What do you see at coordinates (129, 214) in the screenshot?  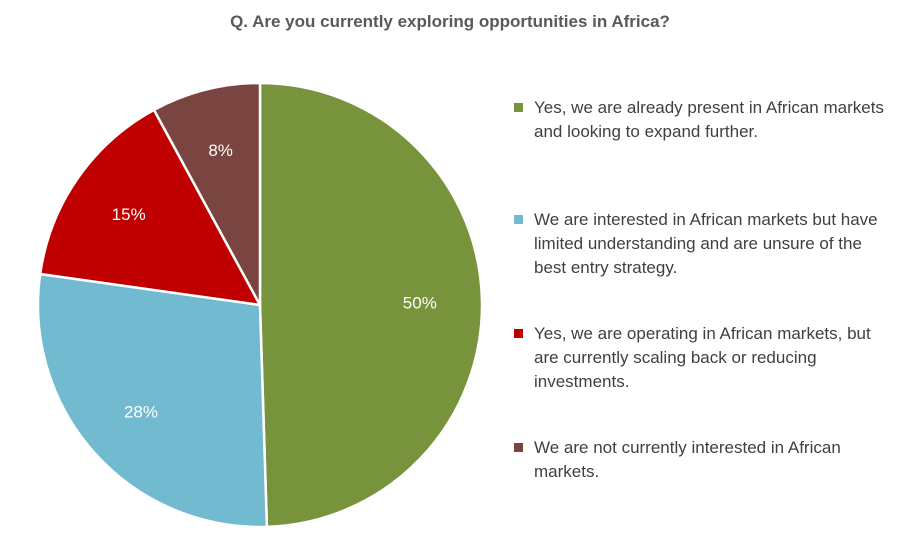 I see `pie-data-label: 15%` at bounding box center [129, 214].